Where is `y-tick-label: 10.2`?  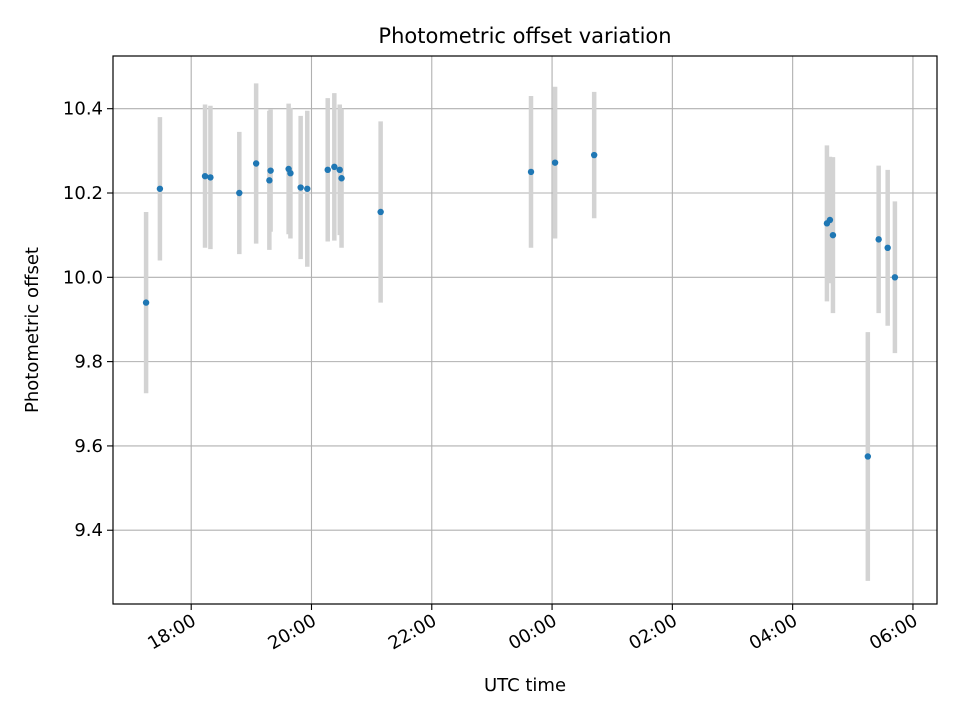 y-tick-label: 10.2 is located at coordinates (83, 193).